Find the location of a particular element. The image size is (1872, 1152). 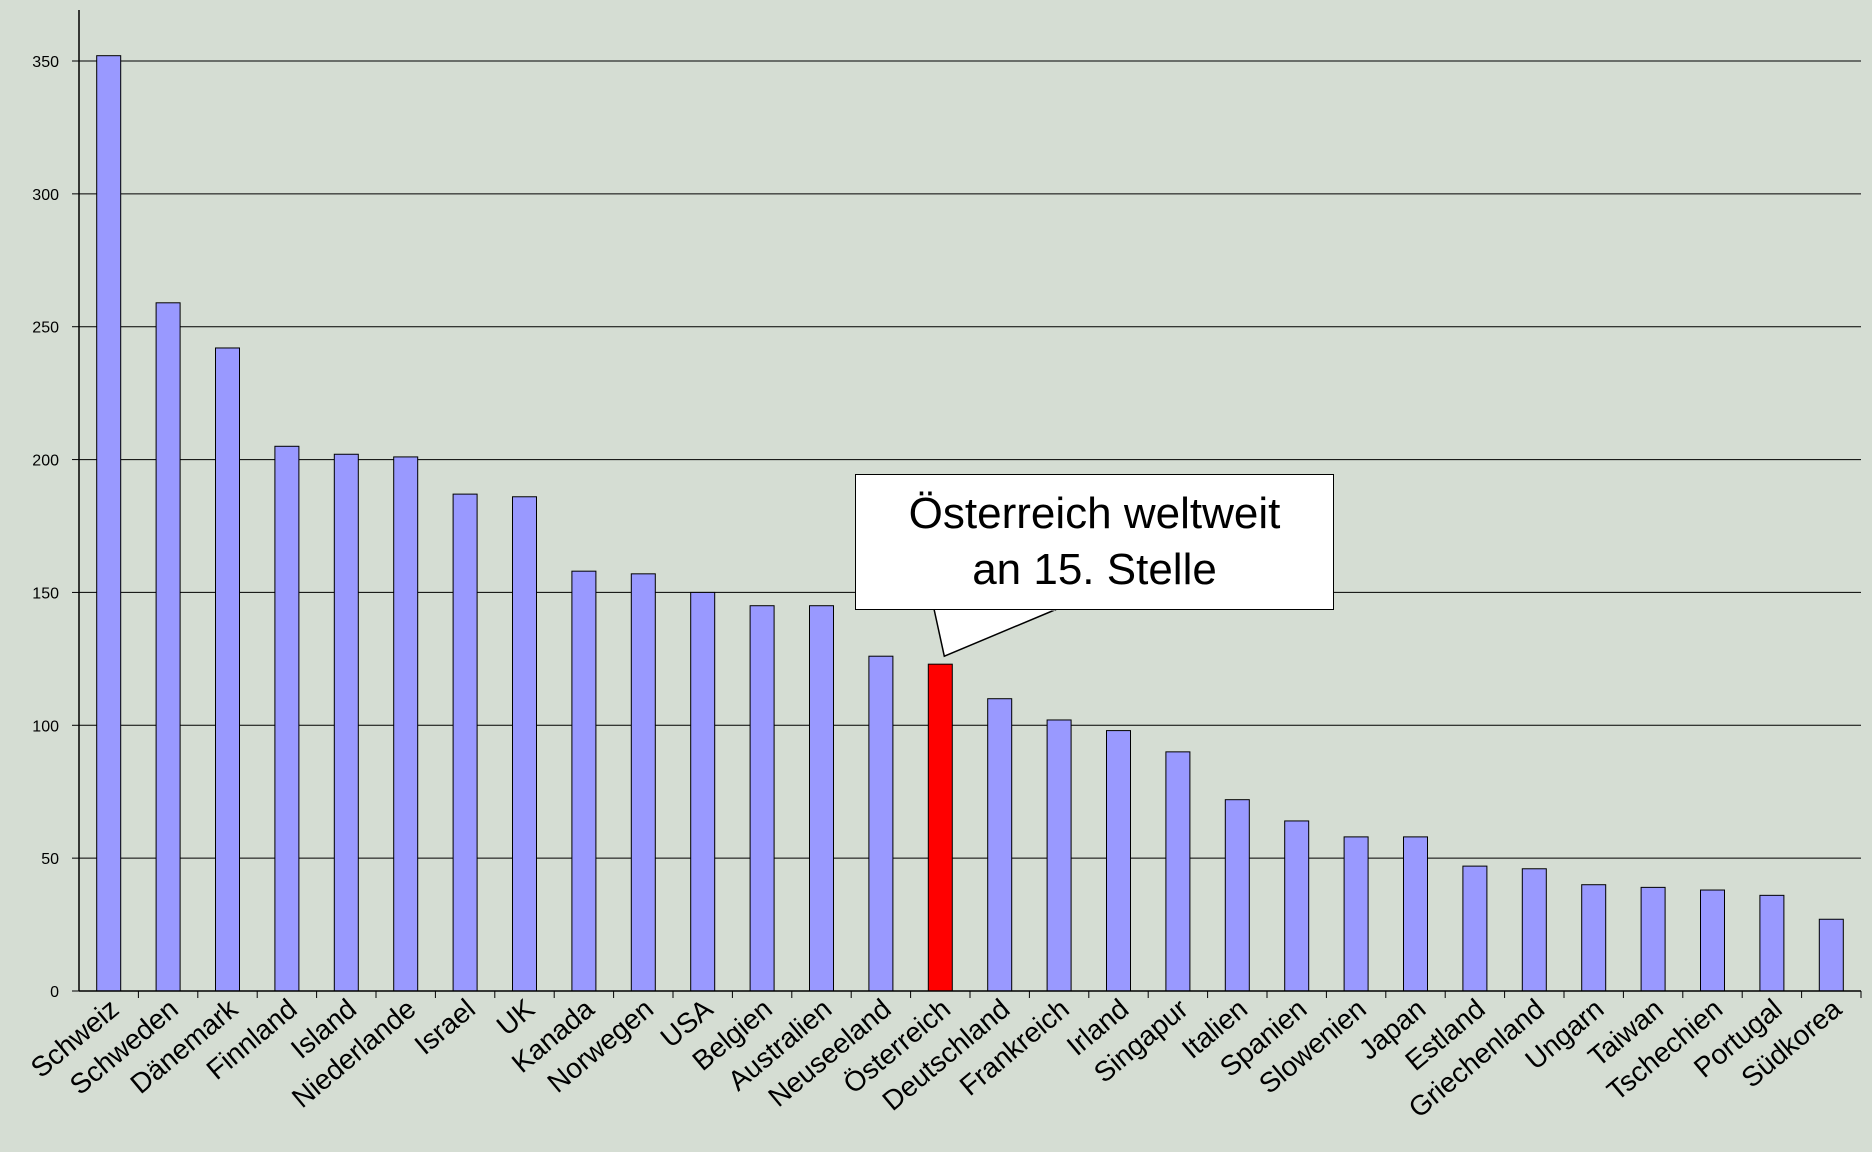

y-tick-label: 0 is located at coordinates (54, 992).